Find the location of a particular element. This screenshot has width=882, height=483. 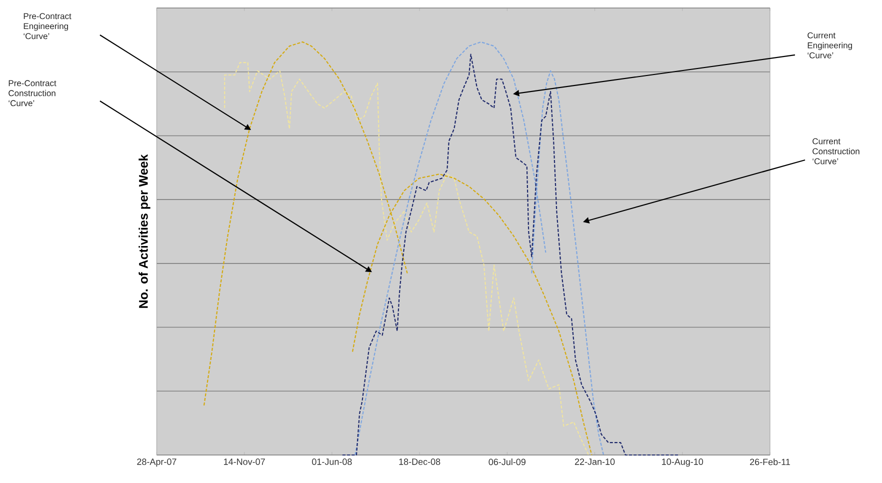

y-axis-title: No. of Activities per Week is located at coordinates (144, 231).